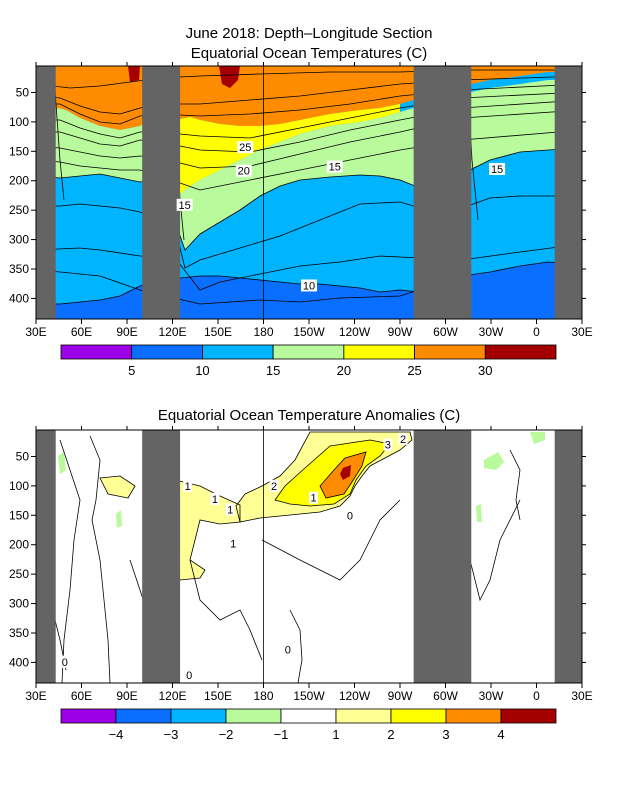 This screenshot has height=805, width=618. Describe the element at coordinates (19, 181) in the screenshot. I see `y-tick-label: 200` at that location.